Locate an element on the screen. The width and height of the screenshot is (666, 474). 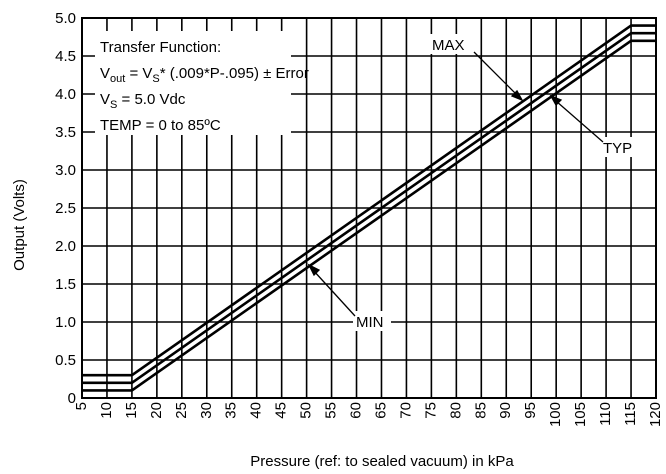
max-arrowhead is located at coordinates (517, 95).